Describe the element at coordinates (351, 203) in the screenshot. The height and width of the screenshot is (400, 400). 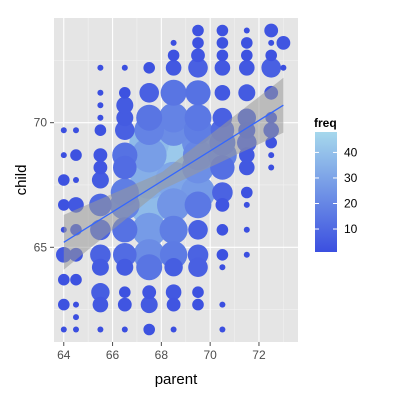
I see `legend-tick-label: 20` at that location.